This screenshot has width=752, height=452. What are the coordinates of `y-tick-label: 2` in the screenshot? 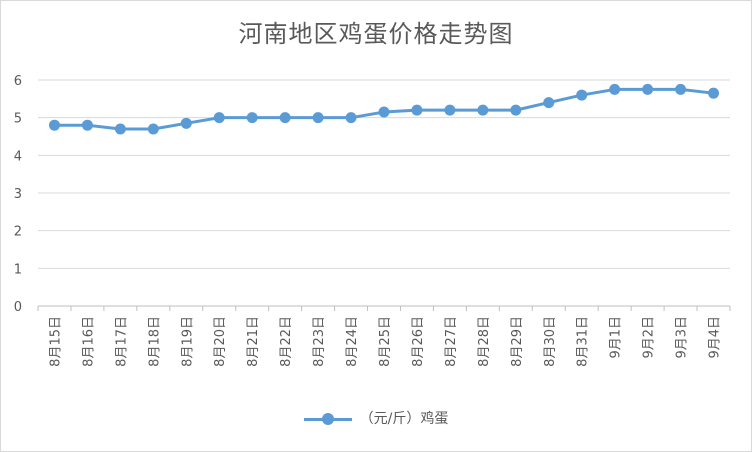 It's located at (18, 232).